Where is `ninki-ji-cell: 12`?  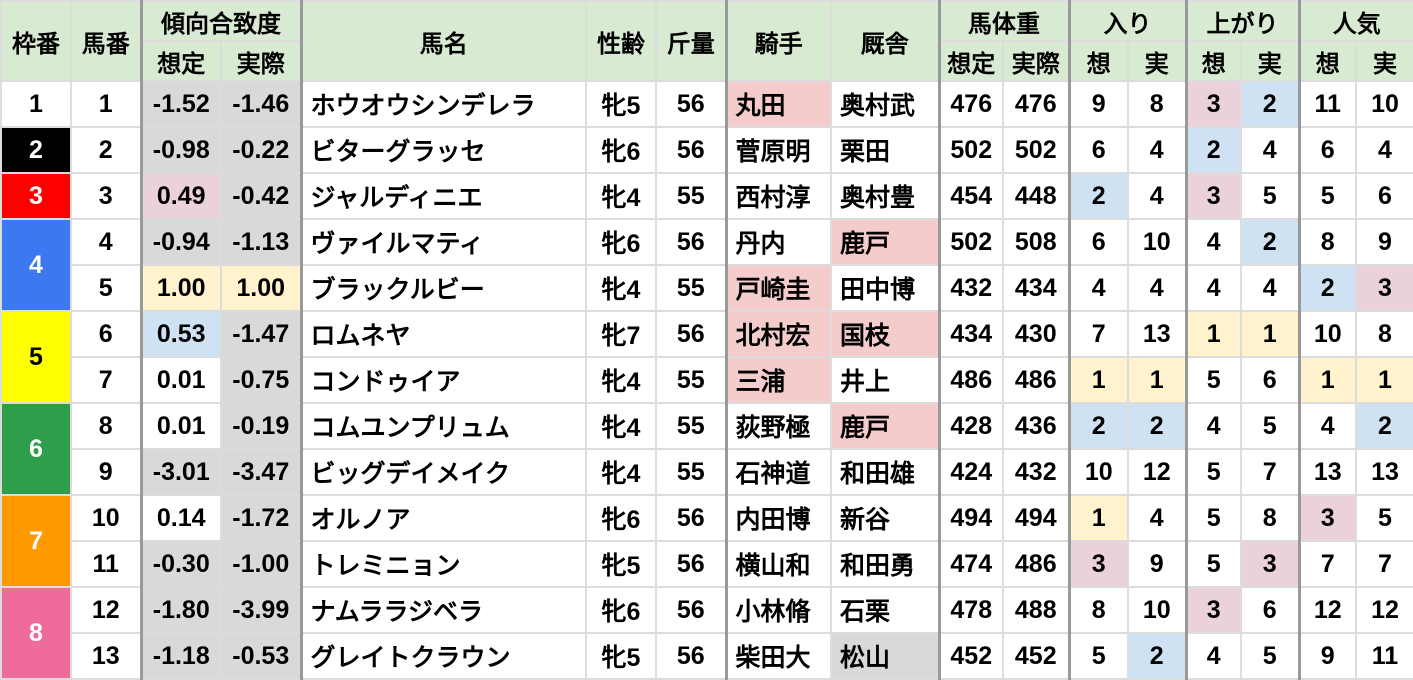 ninki-ji-cell: 12 is located at coordinates (1384, 610).